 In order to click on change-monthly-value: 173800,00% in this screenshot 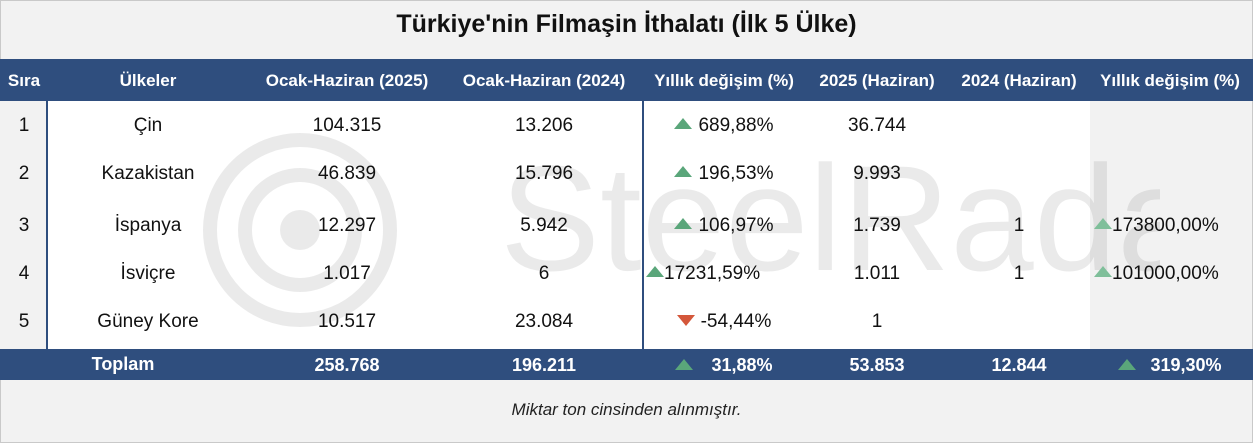, I will do `click(1165, 225)`.